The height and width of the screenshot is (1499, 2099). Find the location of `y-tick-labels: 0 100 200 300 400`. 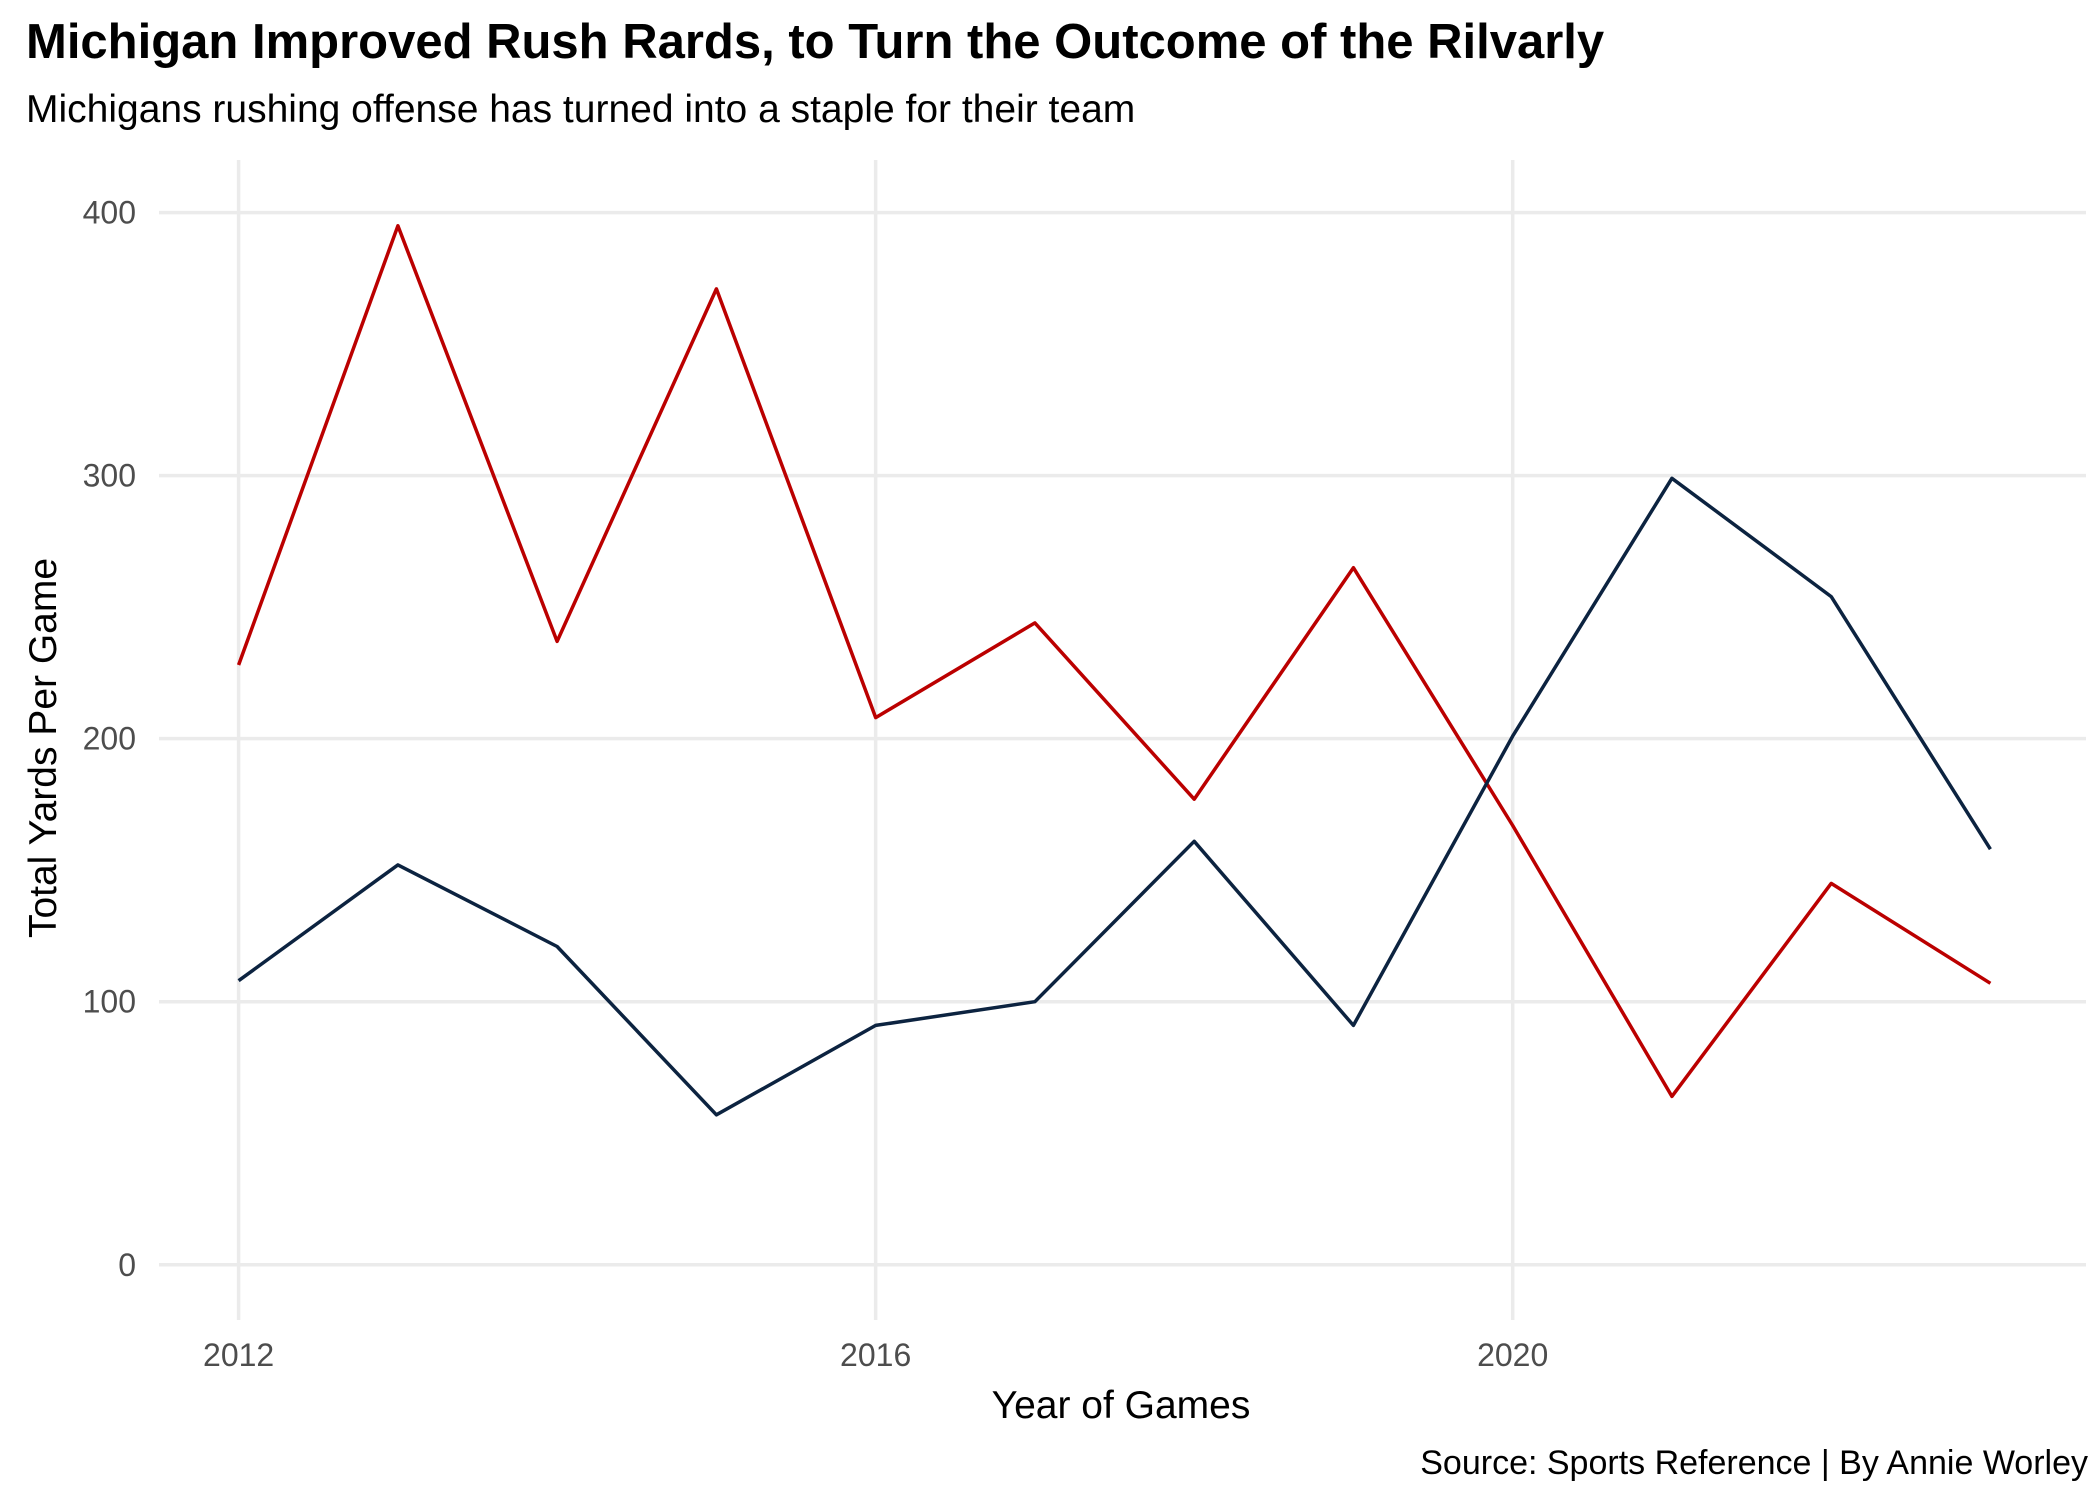

y-tick-labels: 0 100 200 300 400 is located at coordinates (109, 739).